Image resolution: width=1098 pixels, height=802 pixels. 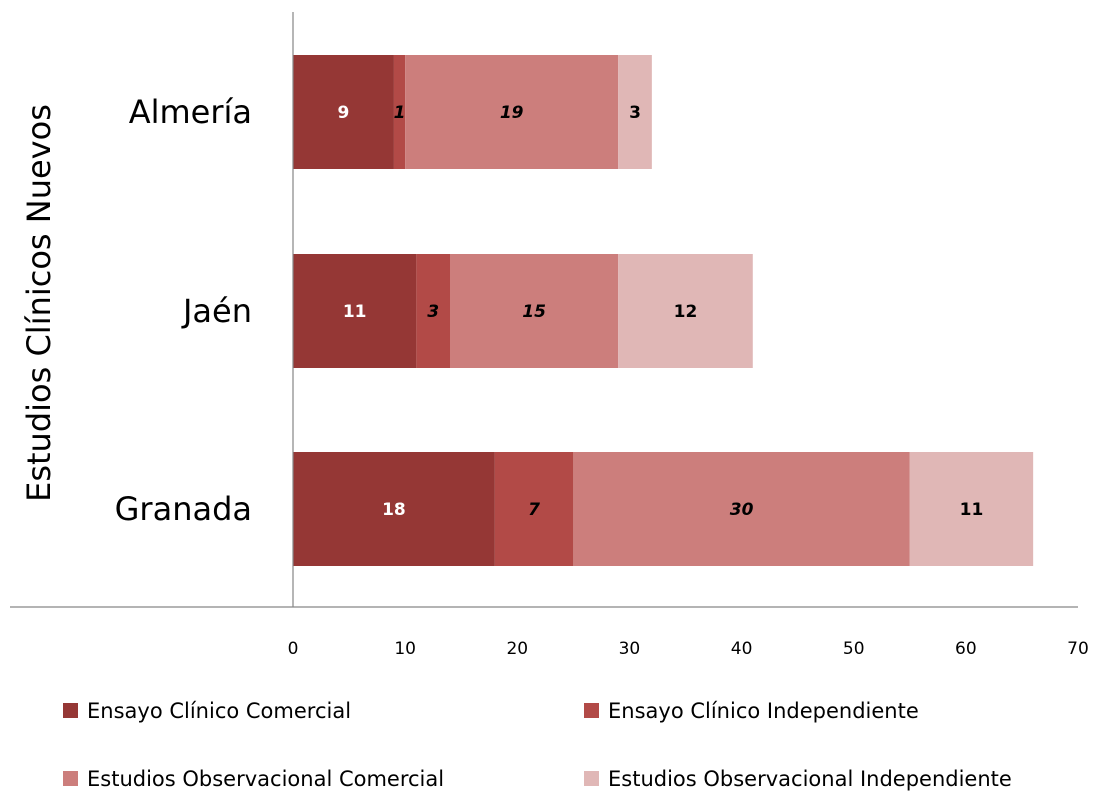 I want to click on x-tick-label: 60, so click(x=966, y=649).